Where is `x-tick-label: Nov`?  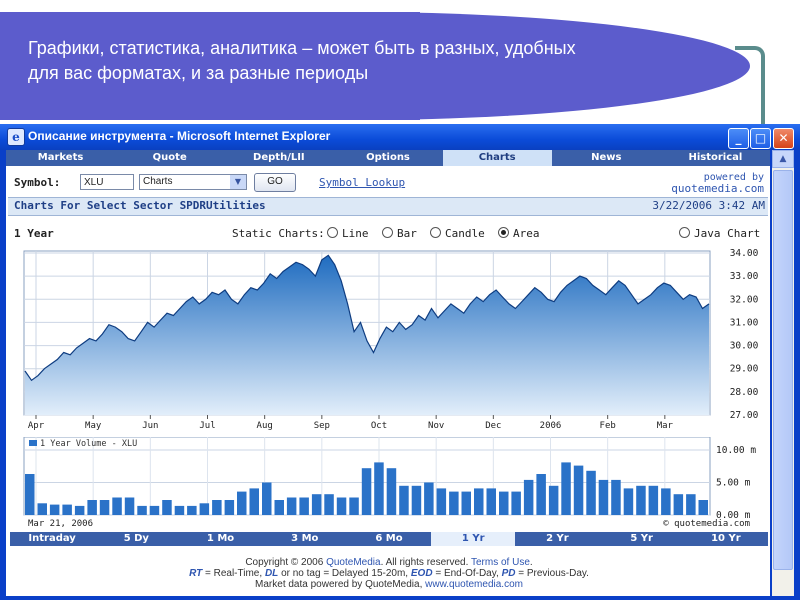 x-tick-label: Nov is located at coordinates (436, 426).